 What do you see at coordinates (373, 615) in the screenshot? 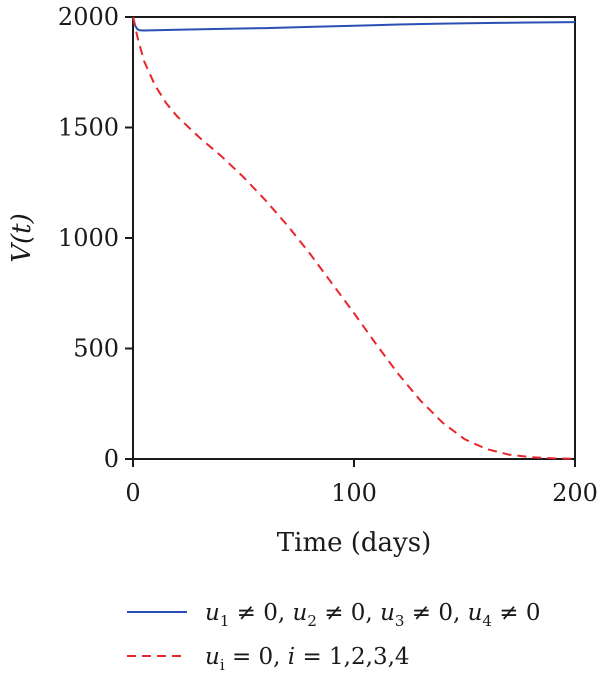
I see `legend-label-controlled: u1 ≠ 0, u2 ≠ 0, u3 ≠ 0, u4 ≠ 0` at bounding box center [373, 615].